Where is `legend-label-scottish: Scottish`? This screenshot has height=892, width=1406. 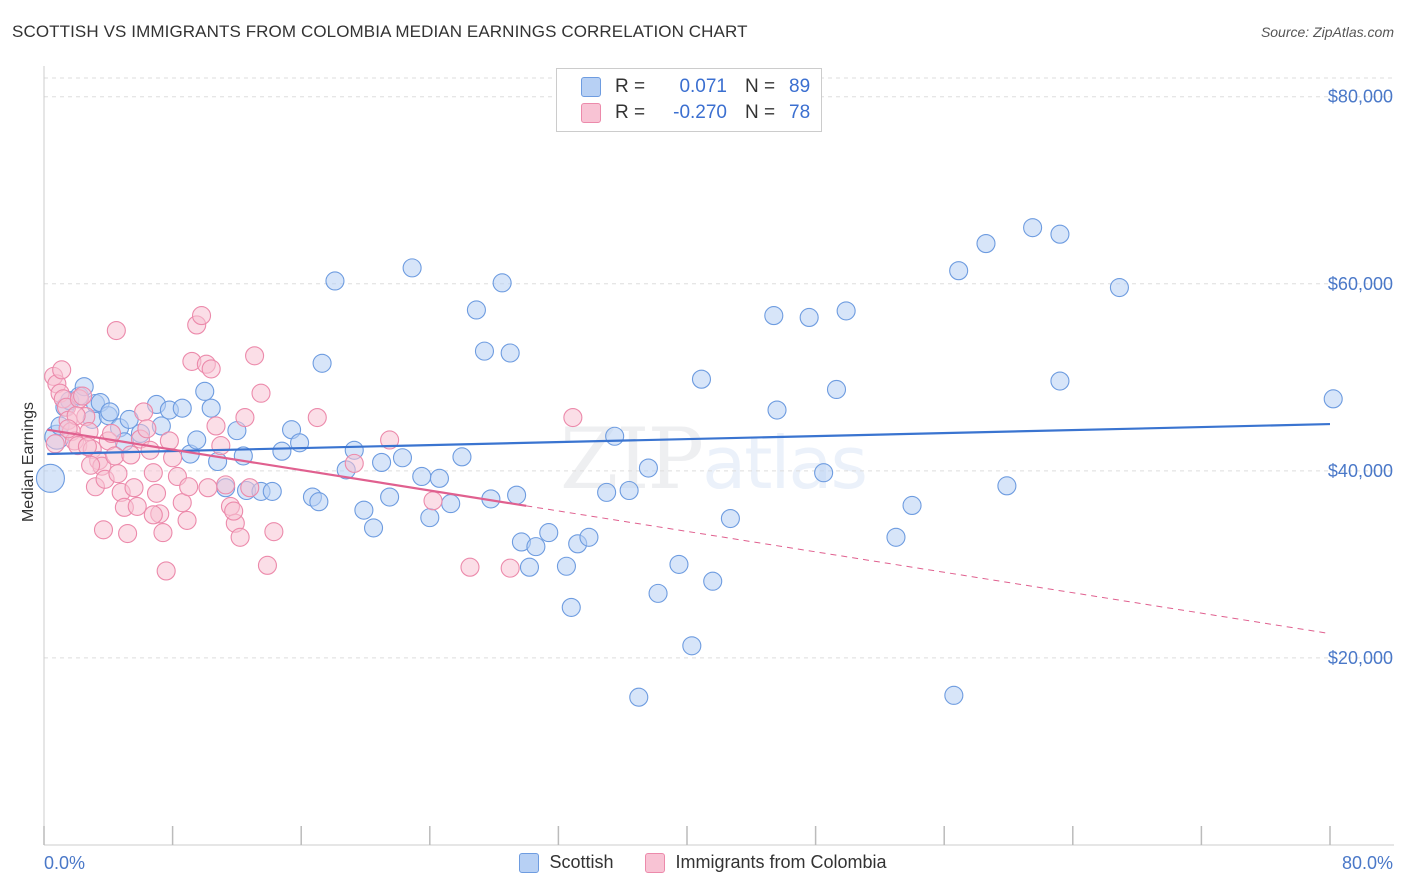
legend-label-scottish: Scottish is located at coordinates (581, 862).